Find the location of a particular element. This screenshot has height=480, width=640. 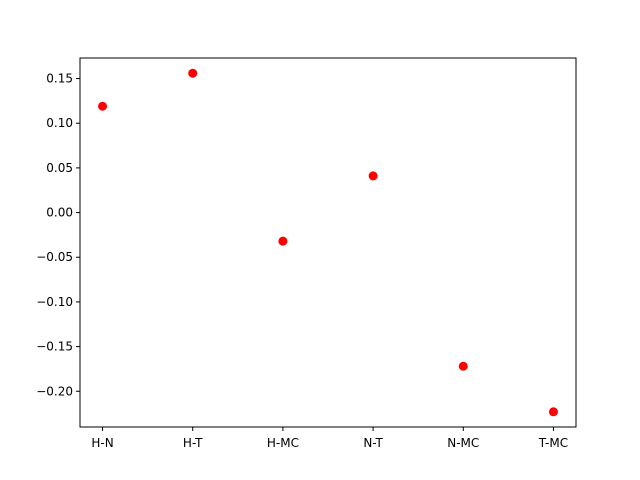

y-tick-label: 0.10 is located at coordinates (59, 123).